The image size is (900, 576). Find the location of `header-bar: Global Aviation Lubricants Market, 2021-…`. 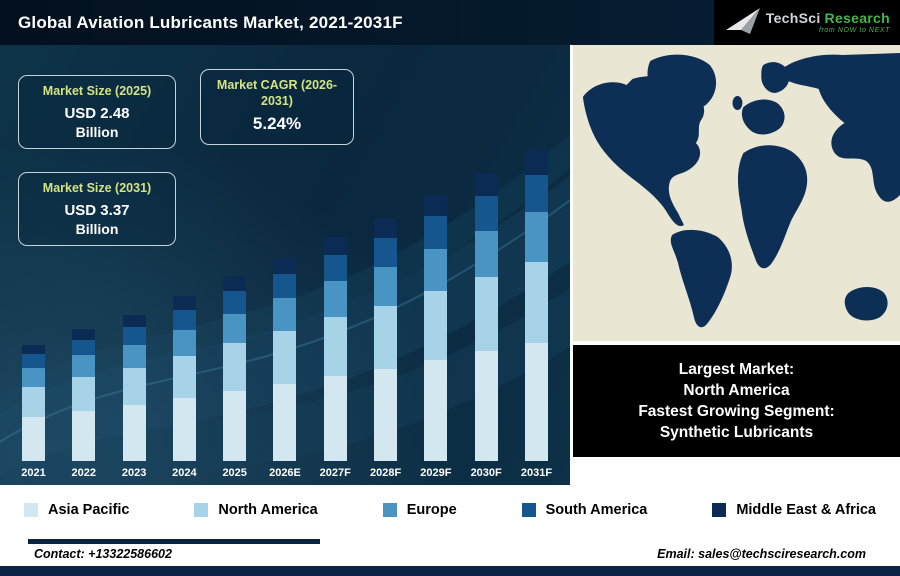

header-bar: Global Aviation Lubricants Market, 2021-… is located at coordinates (450, 22).